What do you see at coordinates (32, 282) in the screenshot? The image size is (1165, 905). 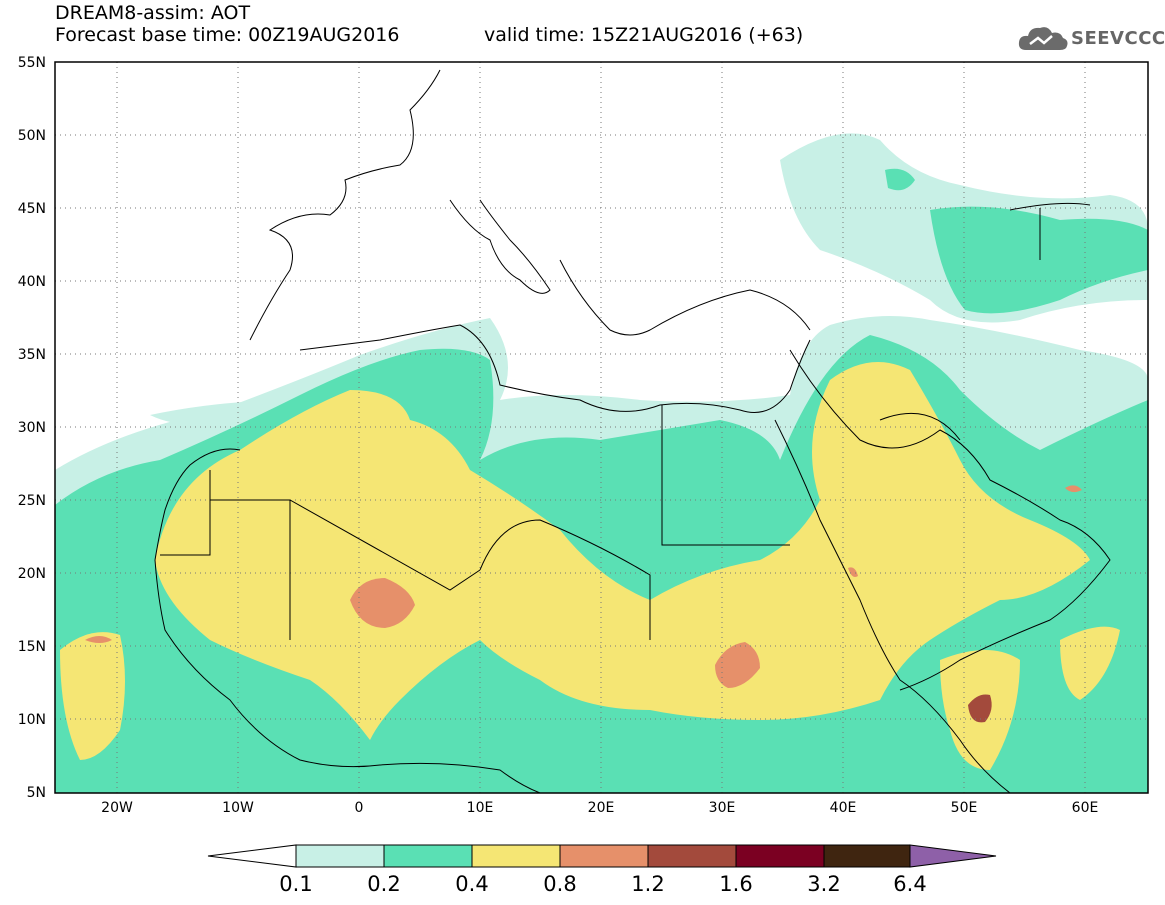 I see `lat-label: 40N` at bounding box center [32, 282].